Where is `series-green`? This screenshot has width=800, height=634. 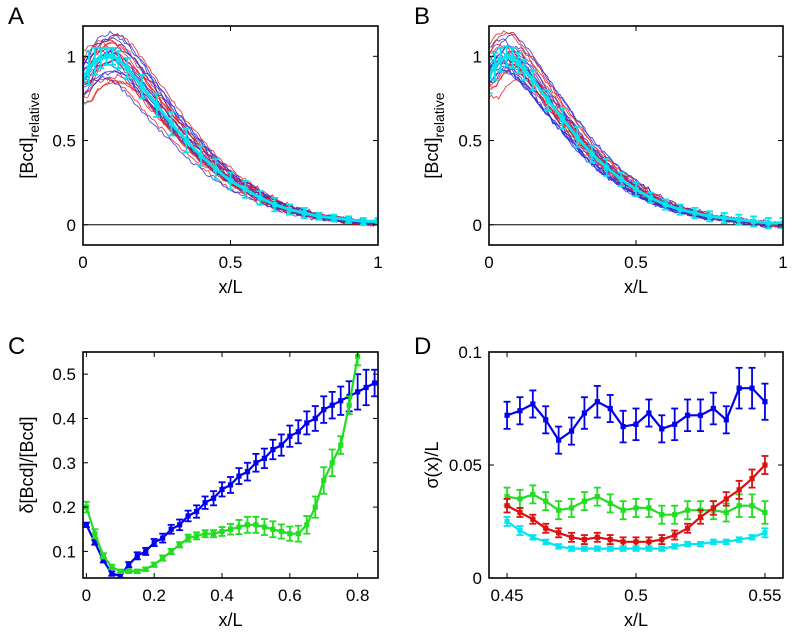 series-green is located at coordinates (222, 463).